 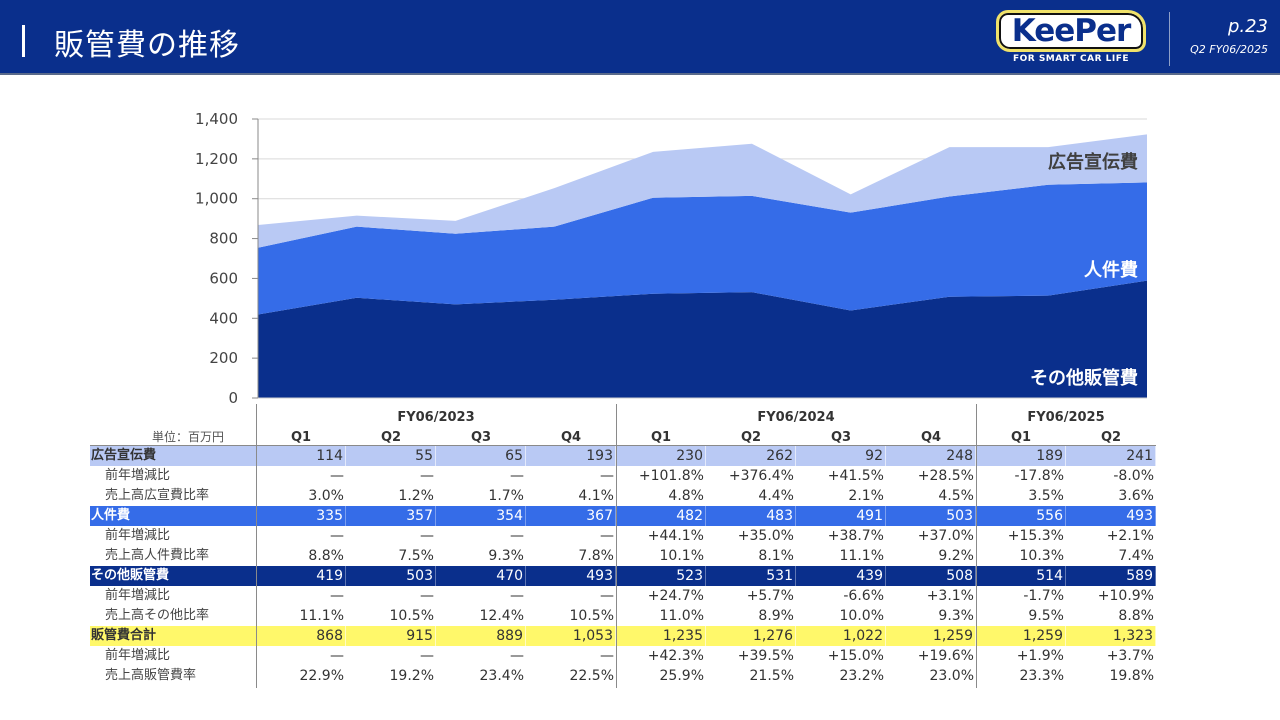 I want to click on header-divider, so click(x=1169, y=39).